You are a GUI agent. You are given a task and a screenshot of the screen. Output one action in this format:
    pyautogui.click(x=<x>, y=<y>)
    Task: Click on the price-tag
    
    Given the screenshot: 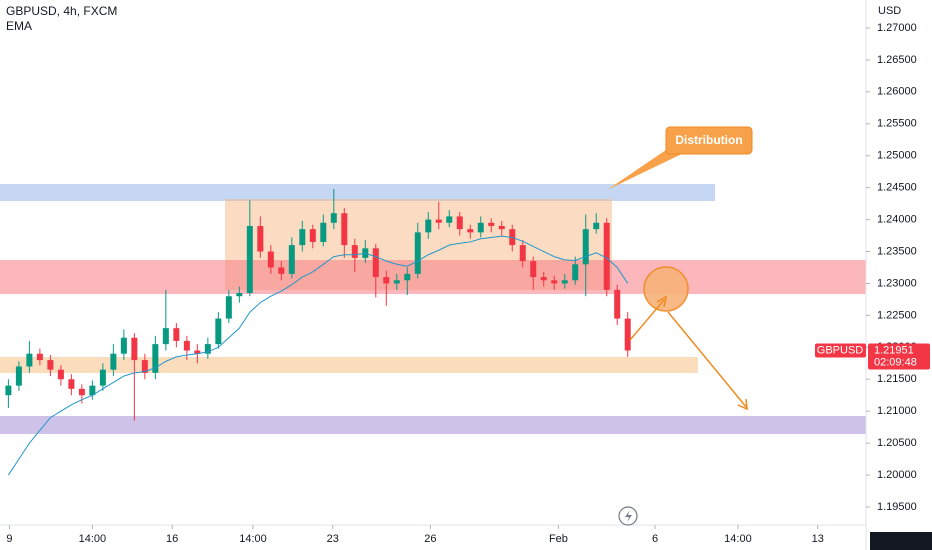 What is the action you would take?
    pyautogui.click(x=899, y=356)
    